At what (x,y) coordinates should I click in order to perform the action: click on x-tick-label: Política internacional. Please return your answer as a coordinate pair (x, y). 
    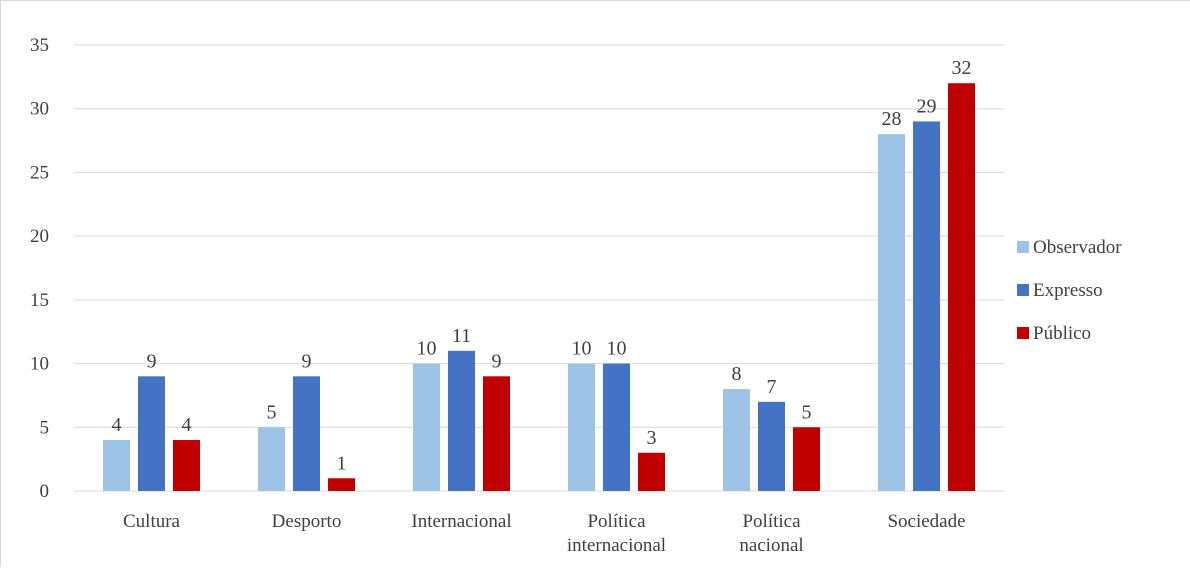
    Looking at the image, I should click on (616, 533).